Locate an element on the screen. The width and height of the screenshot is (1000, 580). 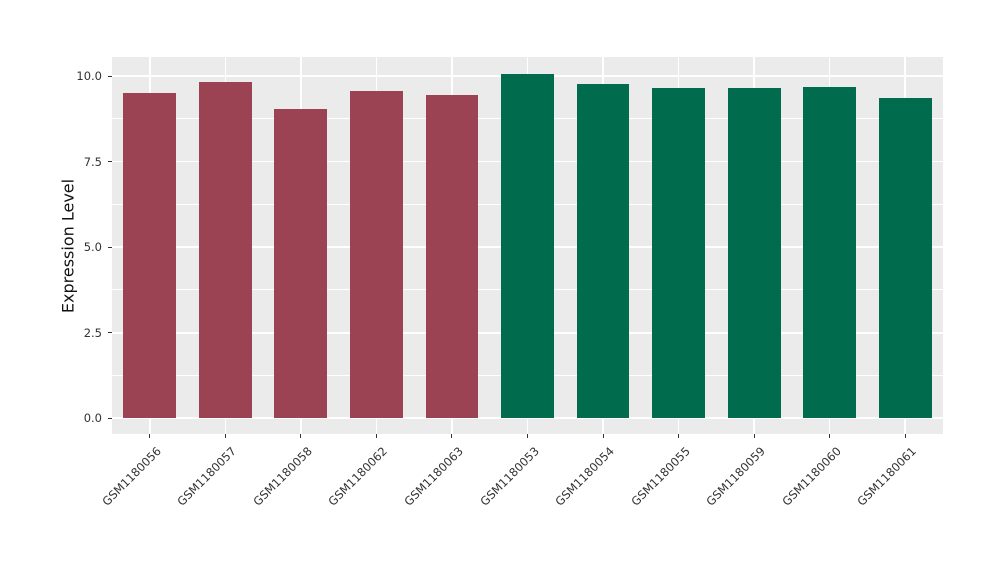
x-axis-tick-label: GSM1180062 is located at coordinates (358, 476).